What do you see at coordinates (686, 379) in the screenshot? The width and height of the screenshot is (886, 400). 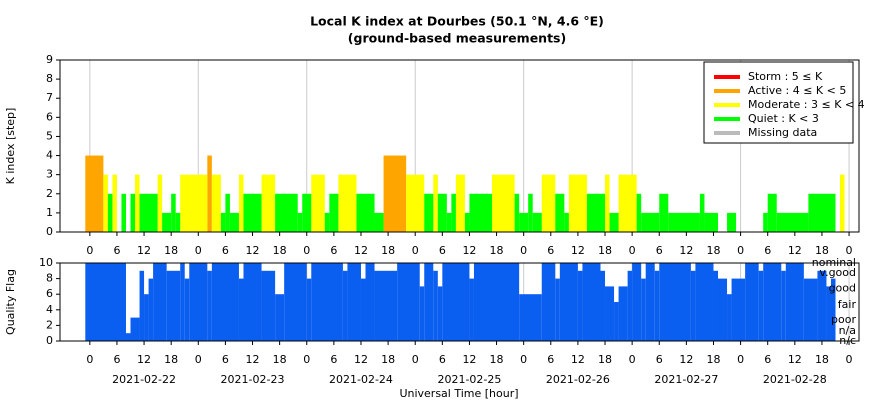 I see `date-label: 2021-02-27` at bounding box center [686, 379].